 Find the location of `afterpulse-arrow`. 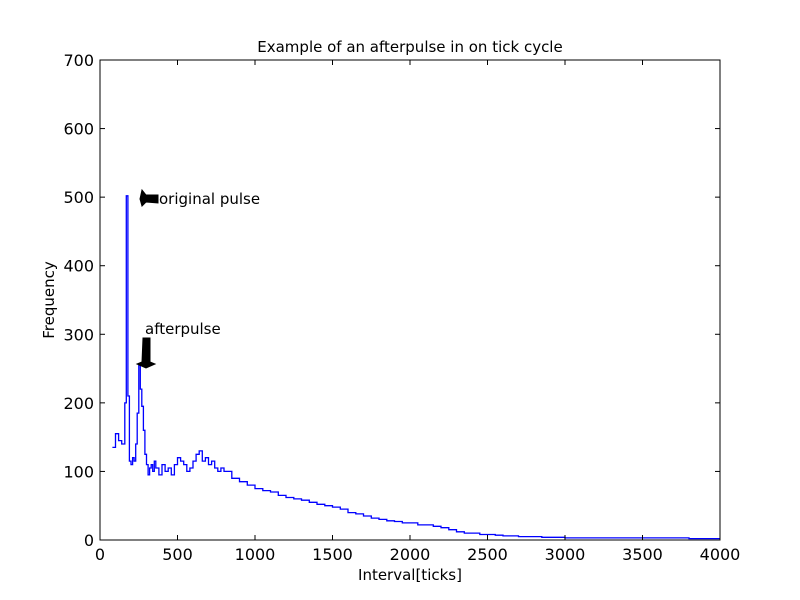

afterpulse-arrow is located at coordinates (146, 353).